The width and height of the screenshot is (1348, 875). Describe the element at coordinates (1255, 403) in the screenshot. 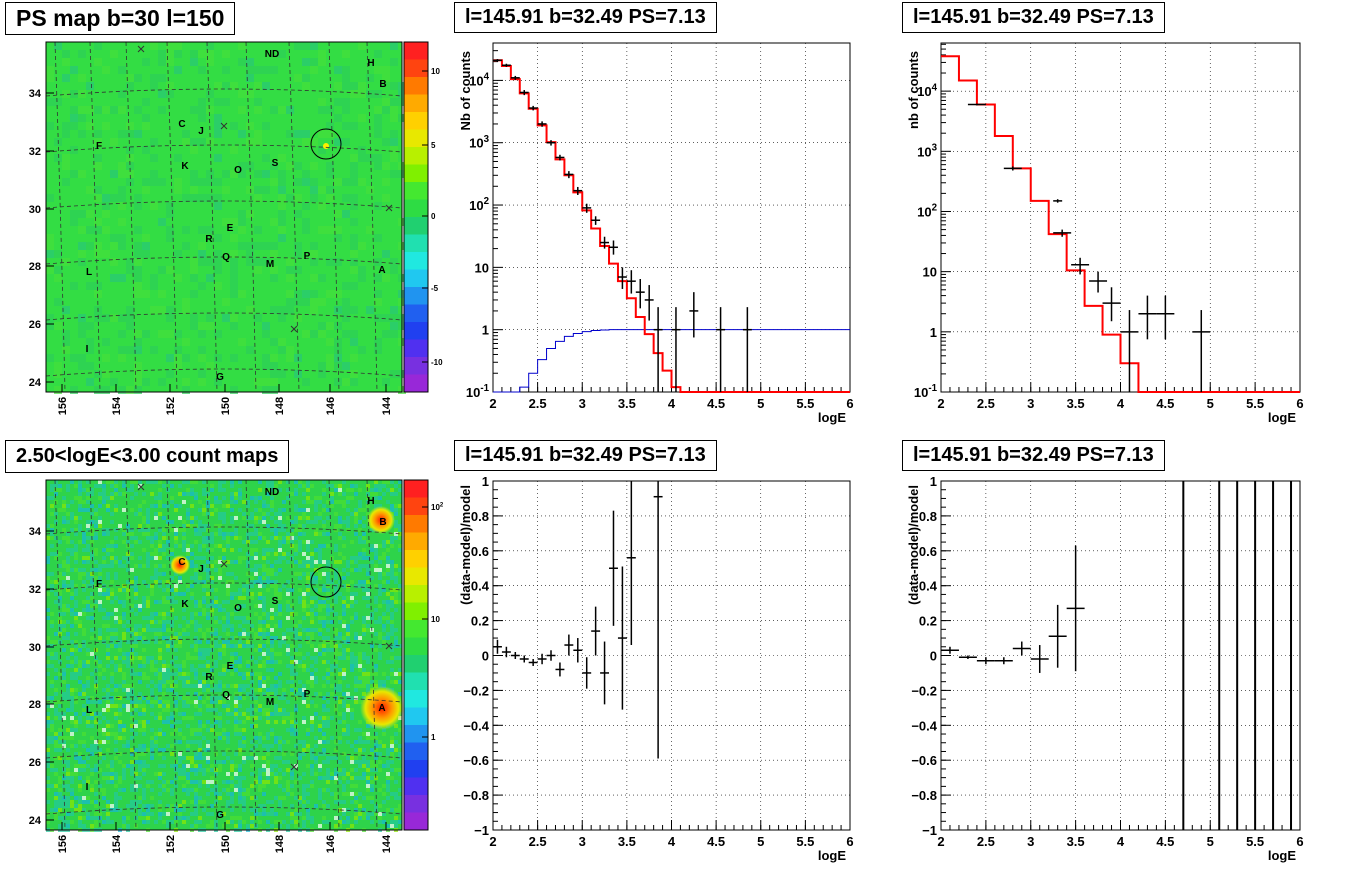

I see `x-tick-label: 5.5` at that location.